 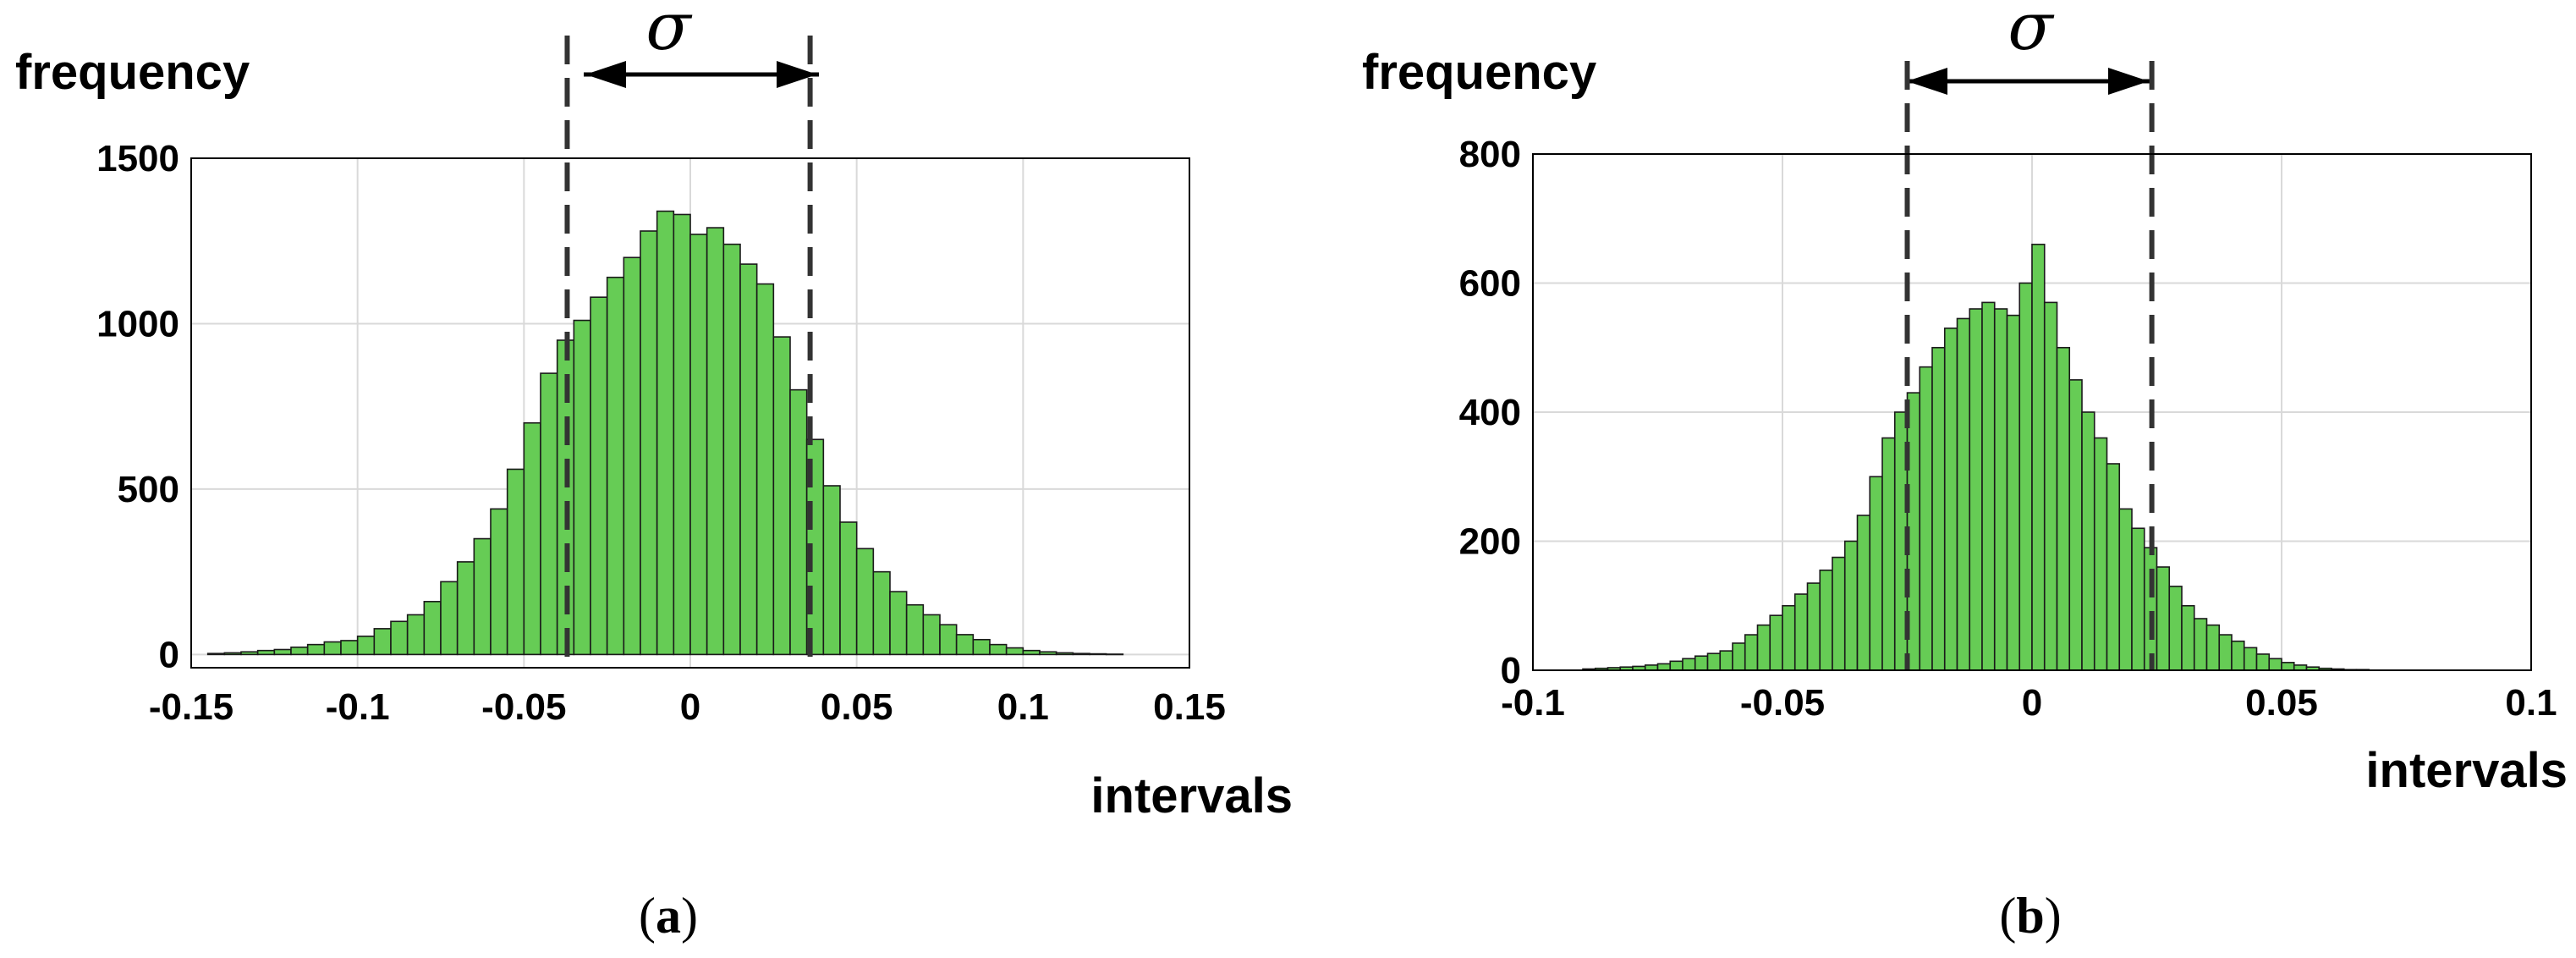 I want to click on panel-b-y-axis-title: frequency, so click(x=1479, y=73).